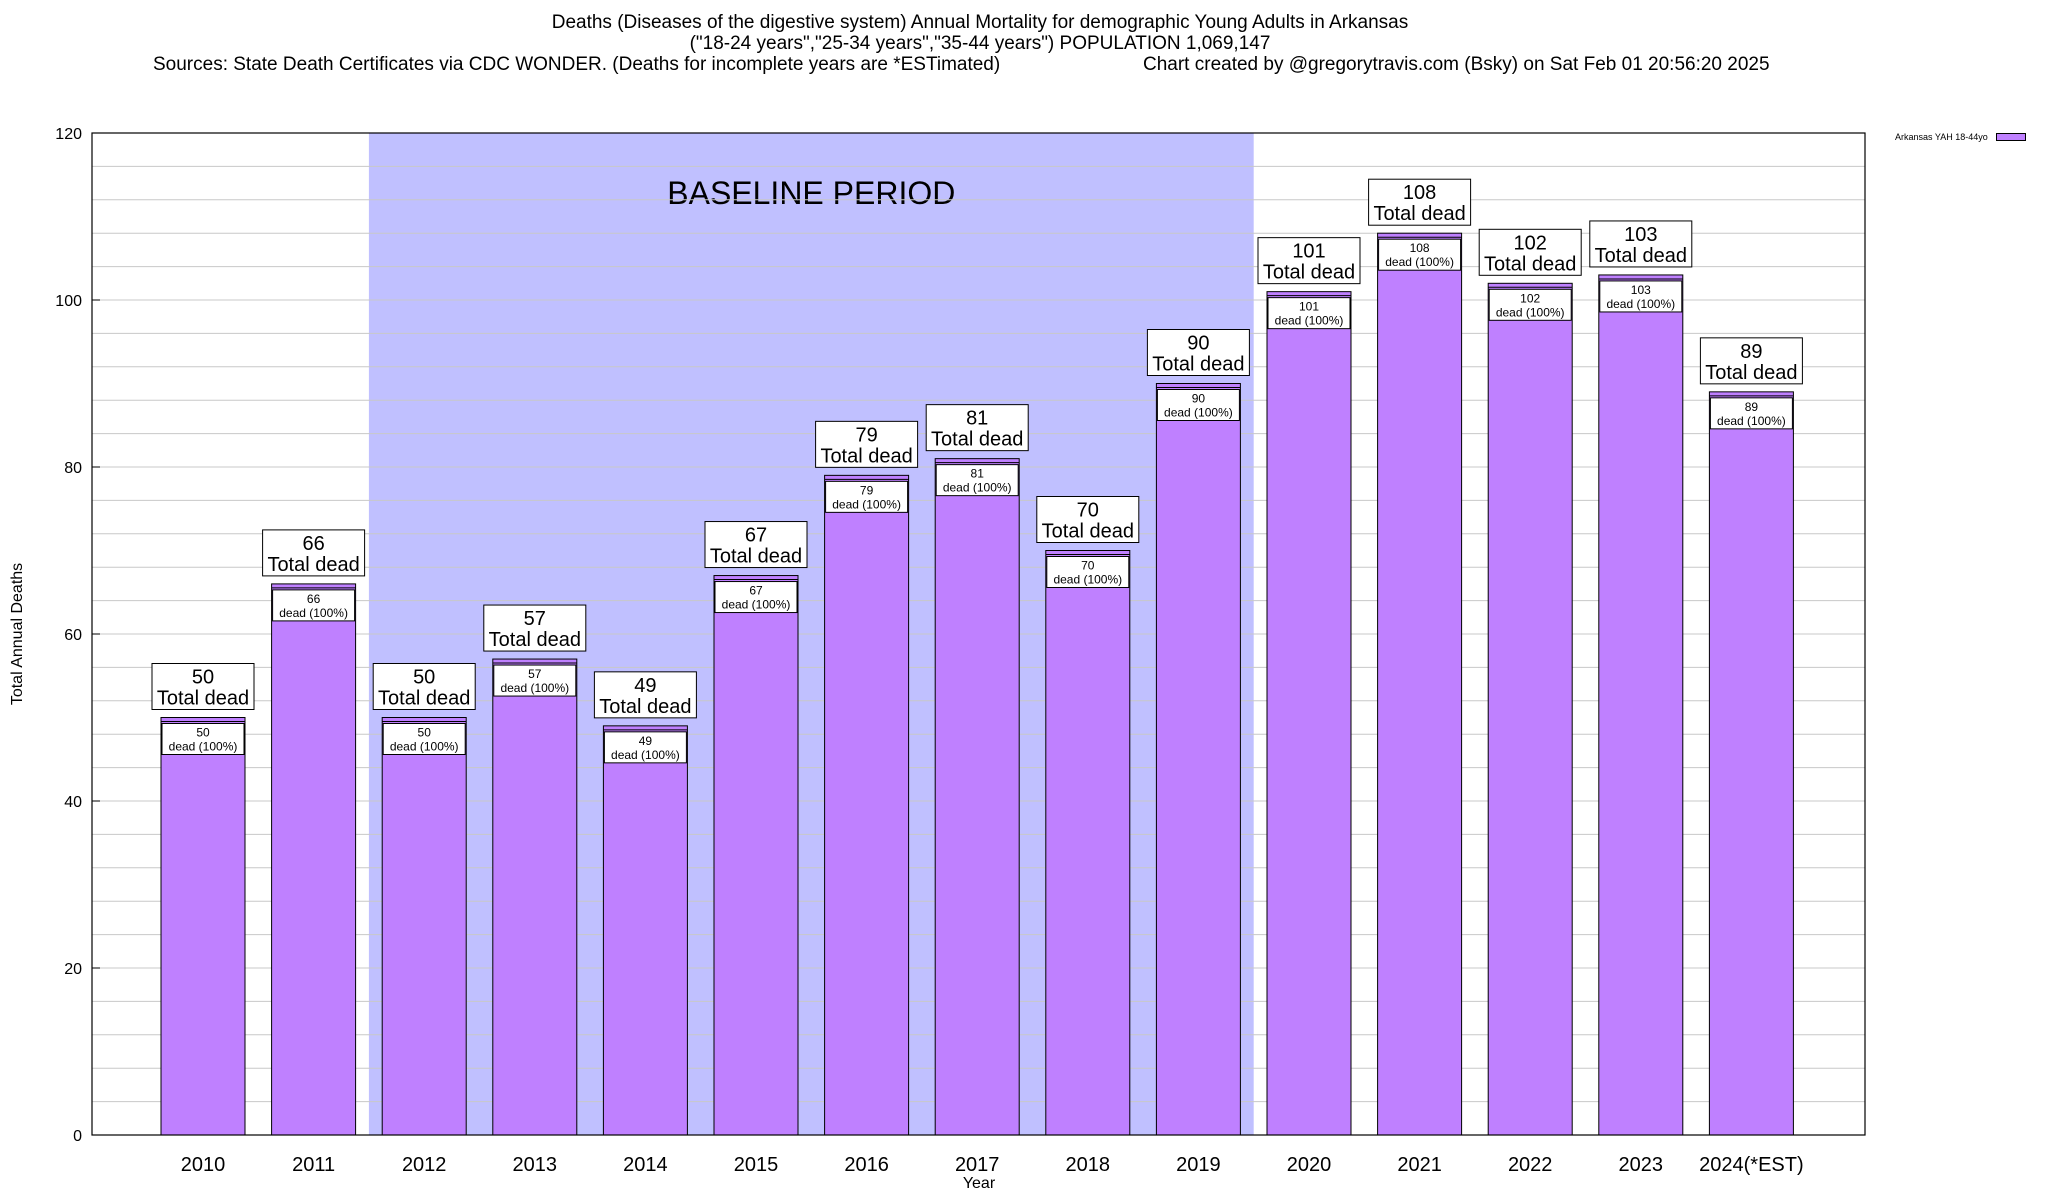 The width and height of the screenshot is (2048, 1200). What do you see at coordinates (313, 544) in the screenshot?
I see `total-value-label: 66` at bounding box center [313, 544].